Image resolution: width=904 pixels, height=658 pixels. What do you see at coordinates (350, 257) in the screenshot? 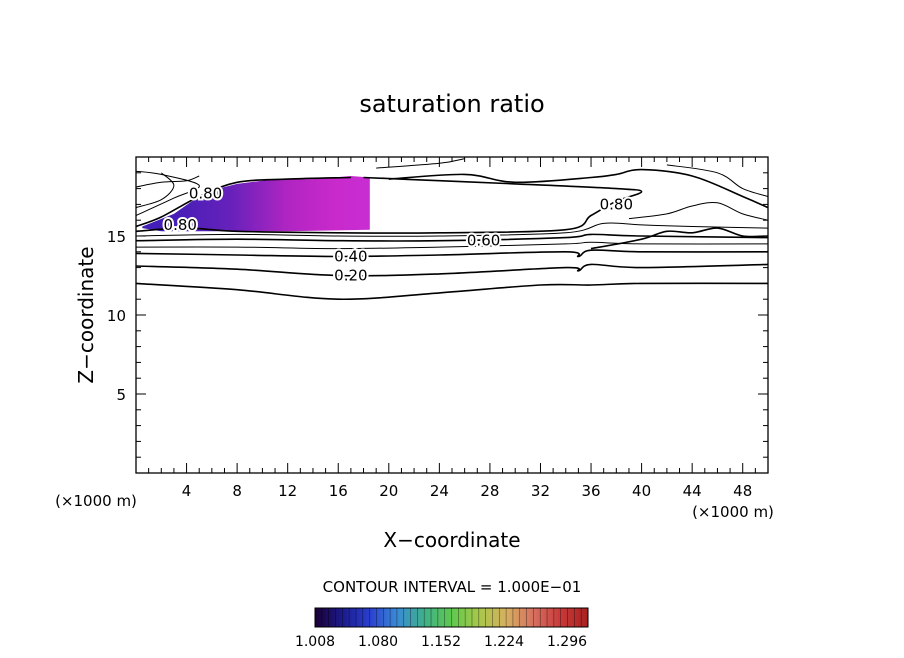
I see `contour-label: 0.40` at bounding box center [350, 257].